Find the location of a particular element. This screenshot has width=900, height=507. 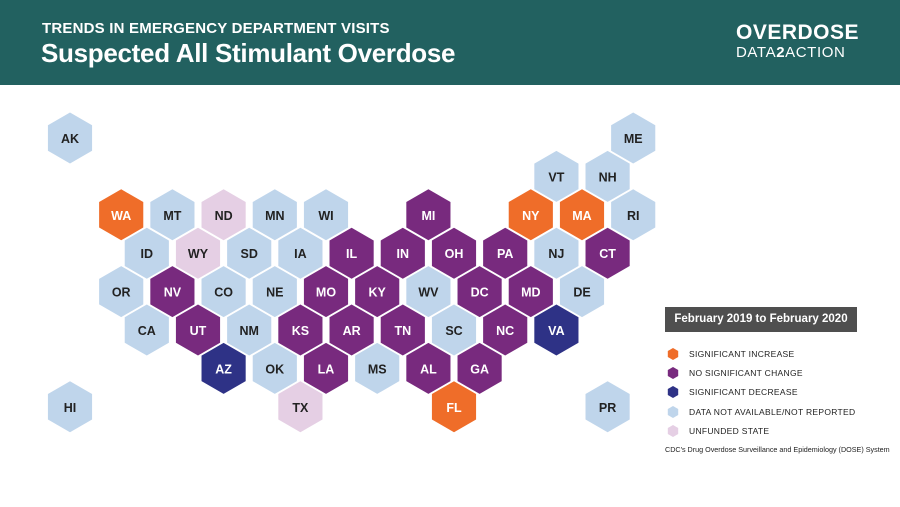

state-hex-hi is located at coordinates (70, 407).